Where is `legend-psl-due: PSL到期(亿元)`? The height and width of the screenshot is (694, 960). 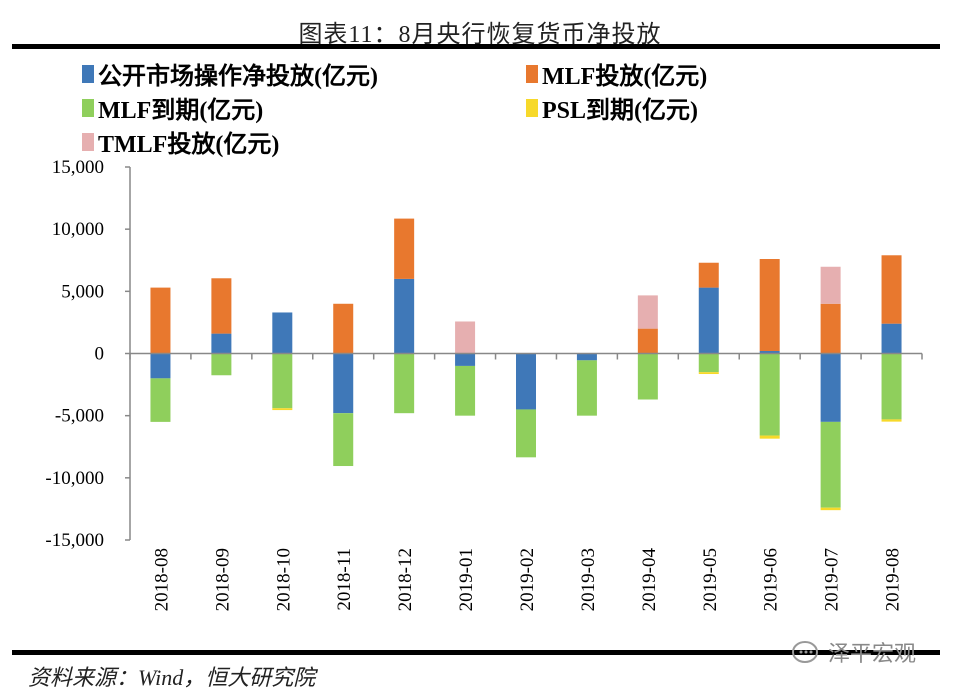 legend-psl-due: PSL到期(亿元) is located at coordinates (612, 107).